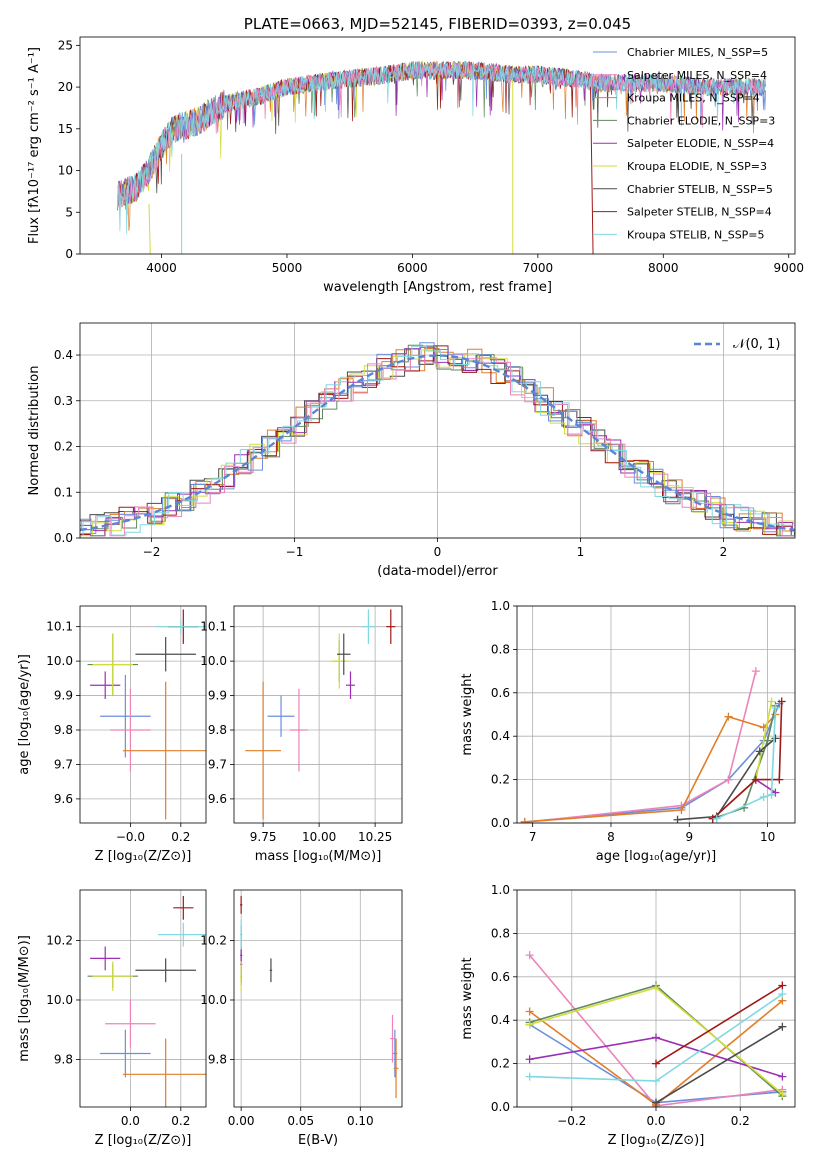 The image size is (819, 1170). Describe the element at coordinates (360, 1121) in the screenshot. I see `x-tick-label: 0.10` at that location.